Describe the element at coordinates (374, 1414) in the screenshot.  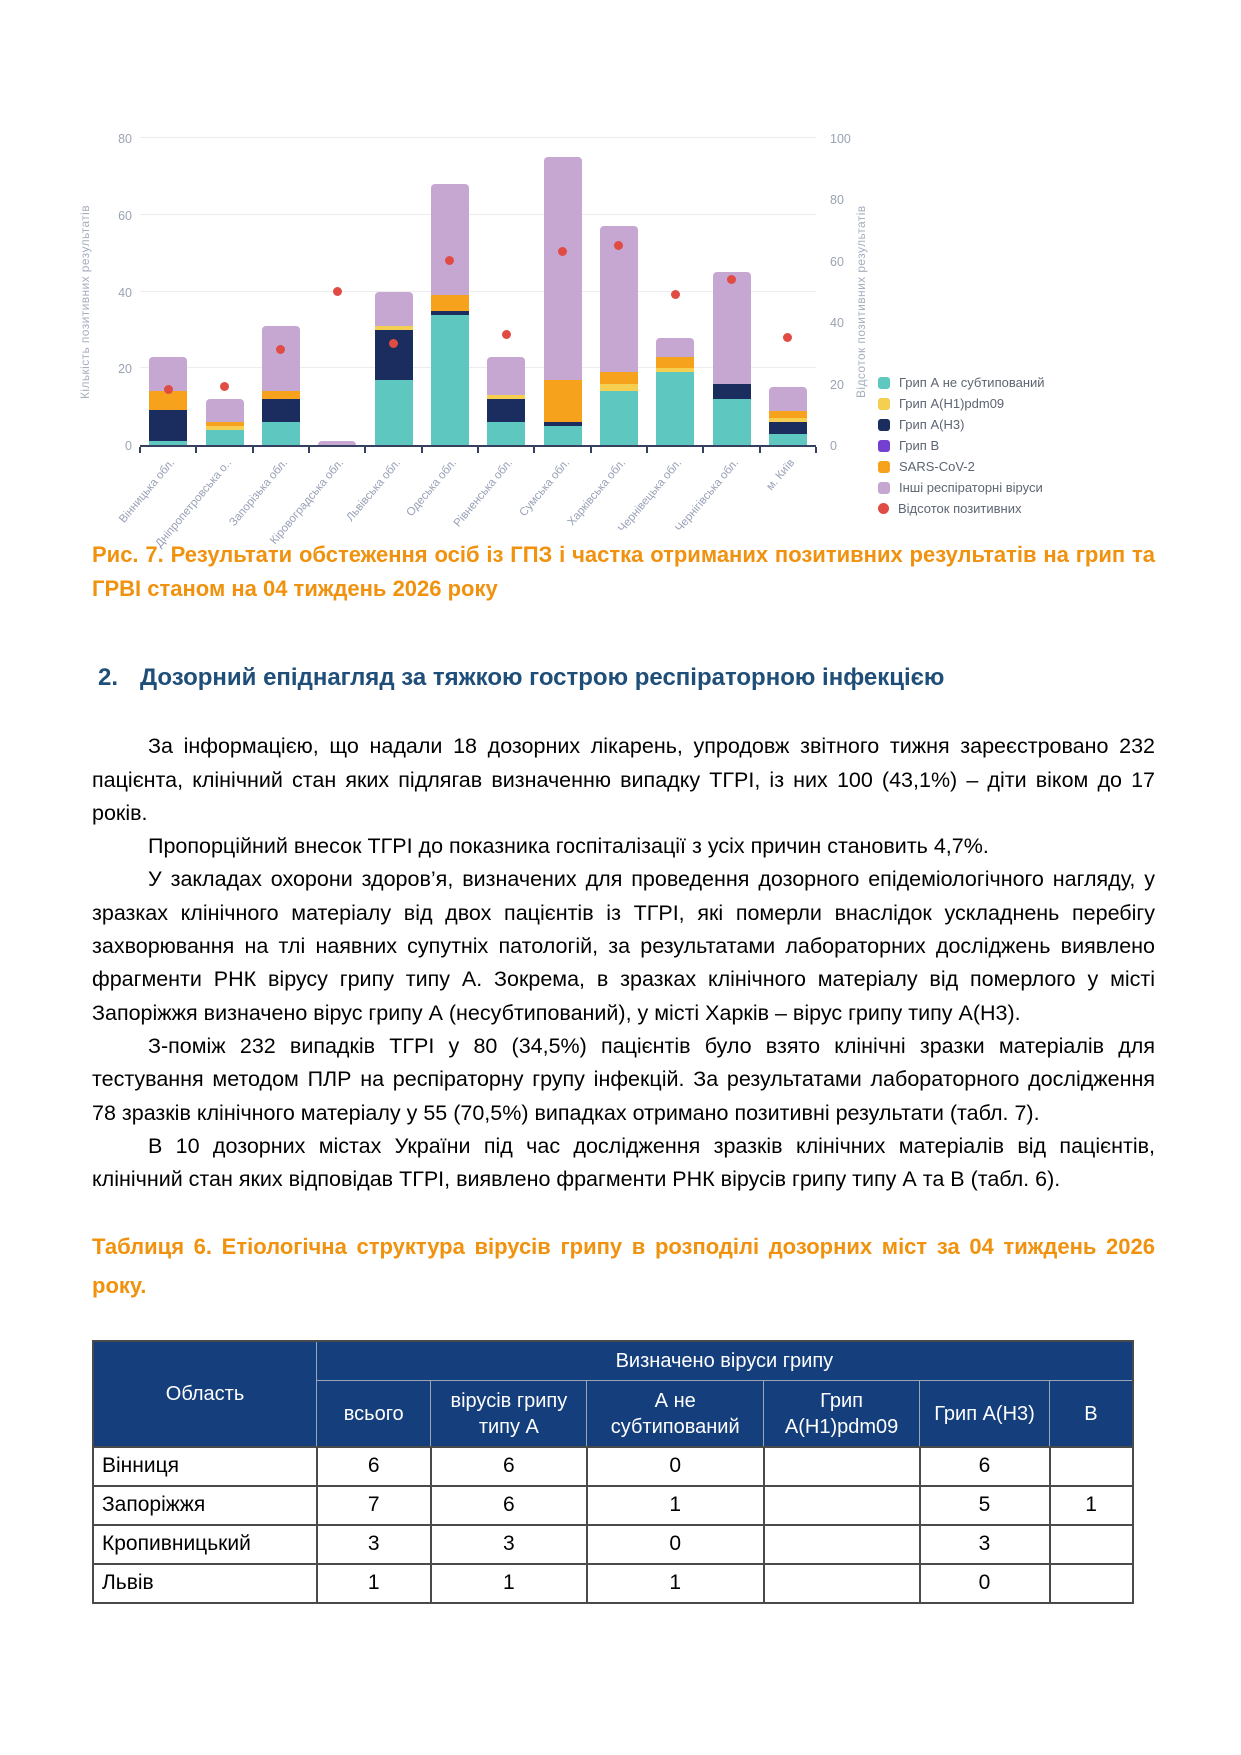
I see `column-subheader: всього` at that location.